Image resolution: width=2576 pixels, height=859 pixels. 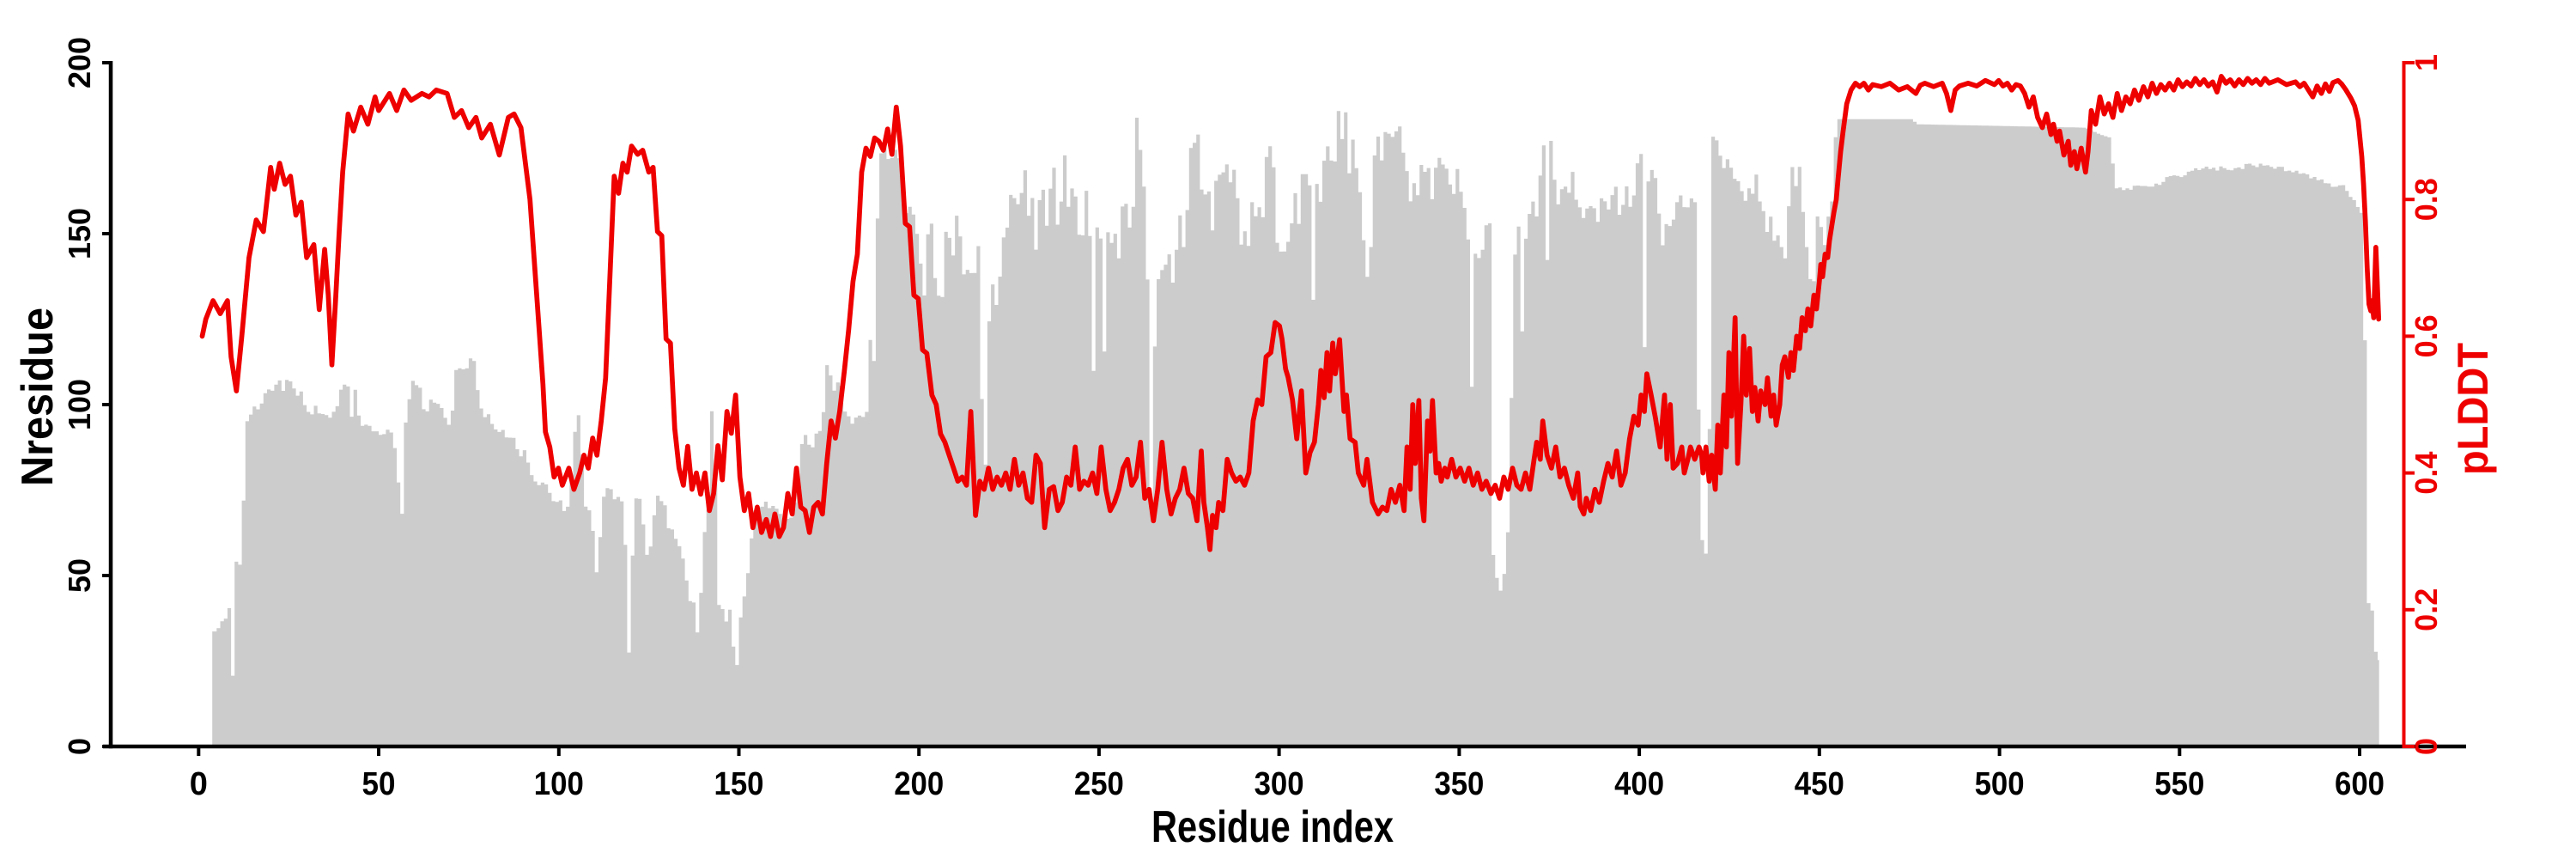 What do you see at coordinates (2427, 200) in the screenshot?
I see `svg-text: 0.8` at bounding box center [2427, 200].